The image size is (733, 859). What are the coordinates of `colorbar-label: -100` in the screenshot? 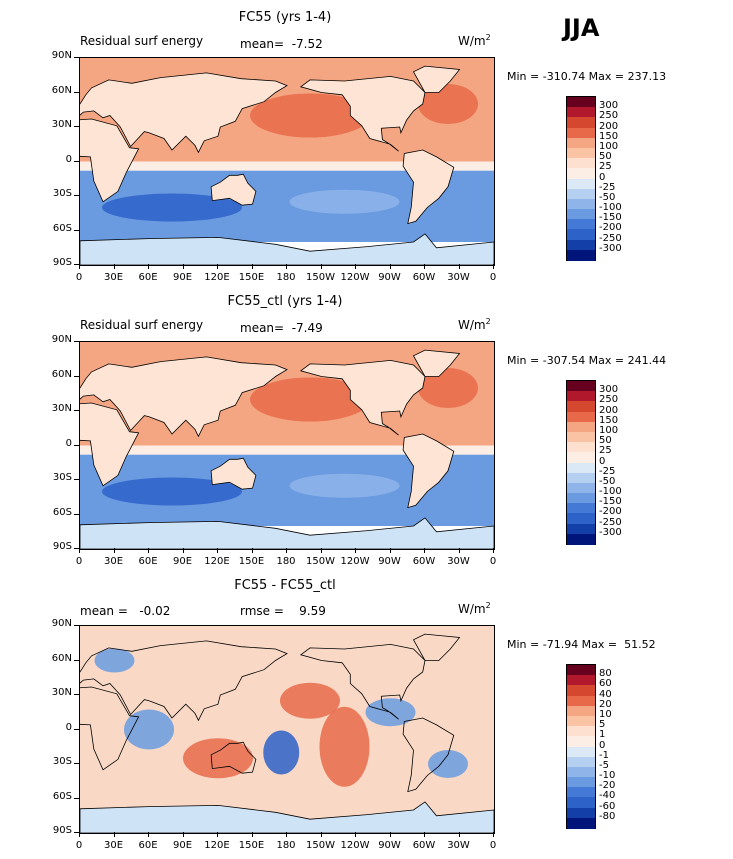 It's located at (610, 492).